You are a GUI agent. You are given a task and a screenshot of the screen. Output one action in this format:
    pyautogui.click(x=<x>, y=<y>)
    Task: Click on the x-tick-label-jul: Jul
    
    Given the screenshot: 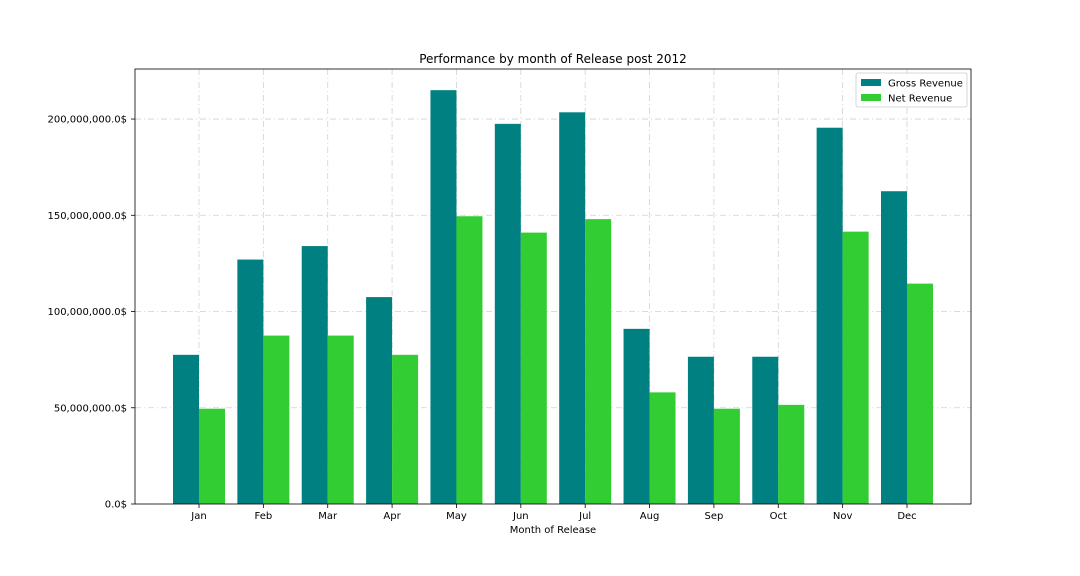 What is the action you would take?
    pyautogui.click(x=584, y=516)
    